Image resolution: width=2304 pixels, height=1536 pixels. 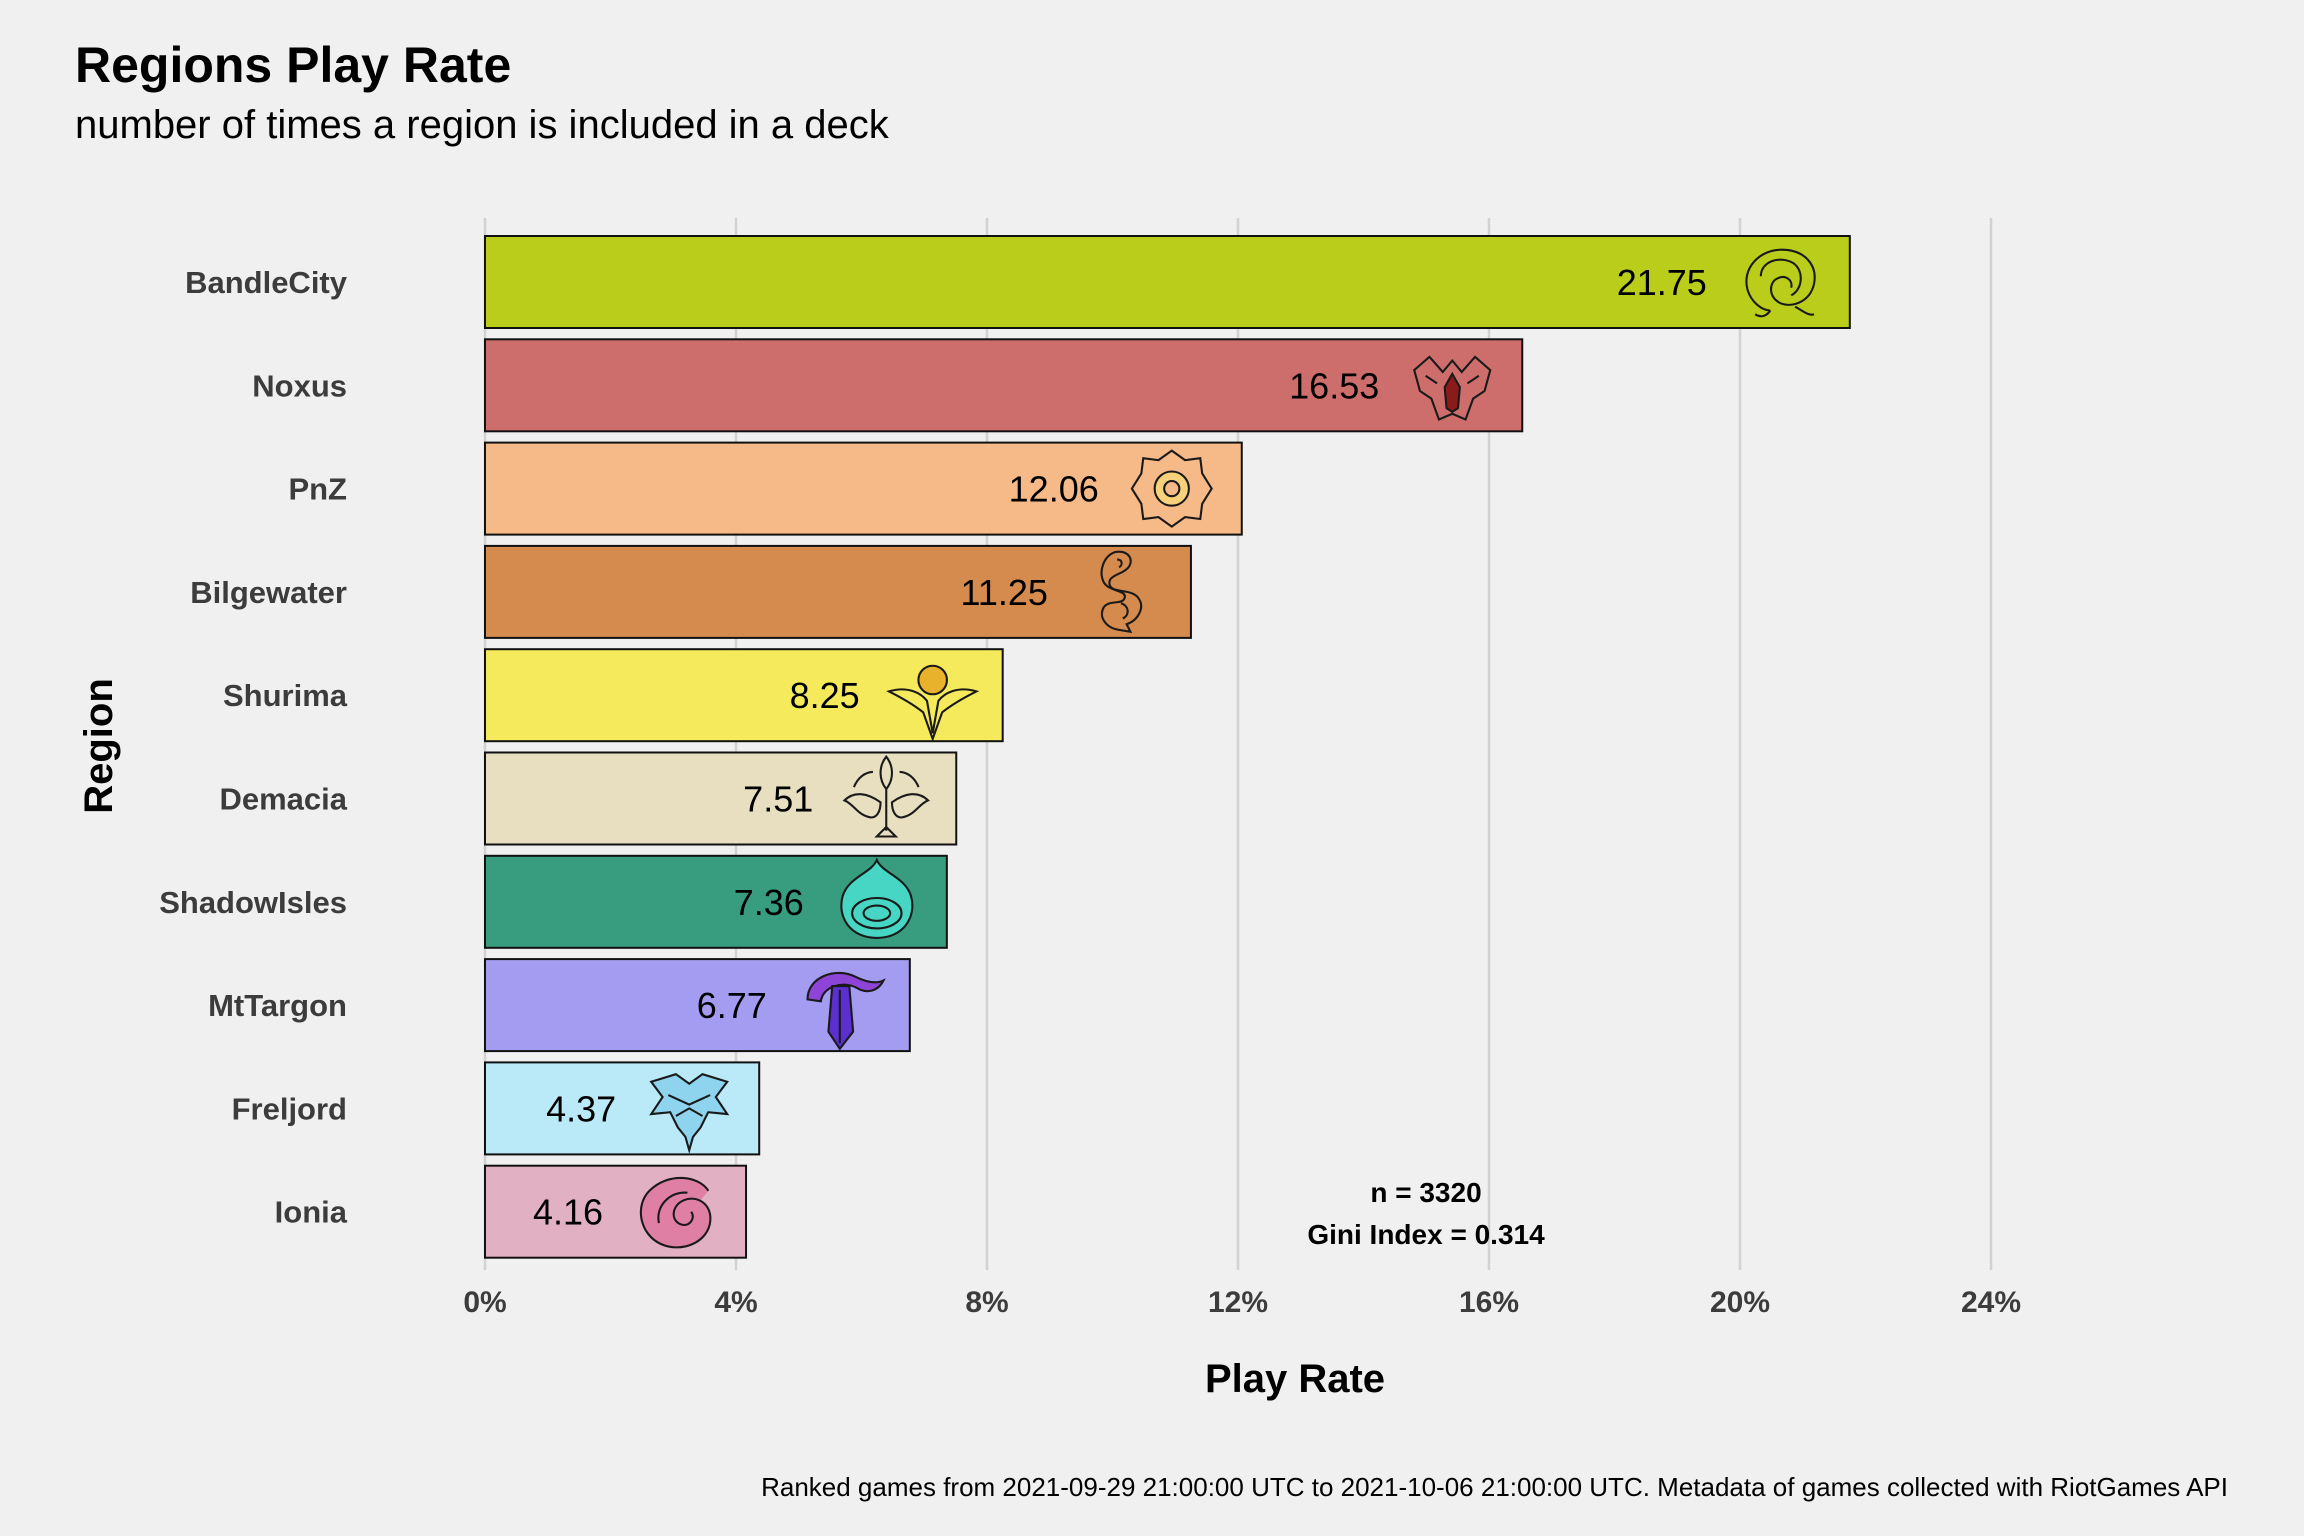 What do you see at coordinates (311, 1212) in the screenshot?
I see `y-tick-label: Ionia` at bounding box center [311, 1212].